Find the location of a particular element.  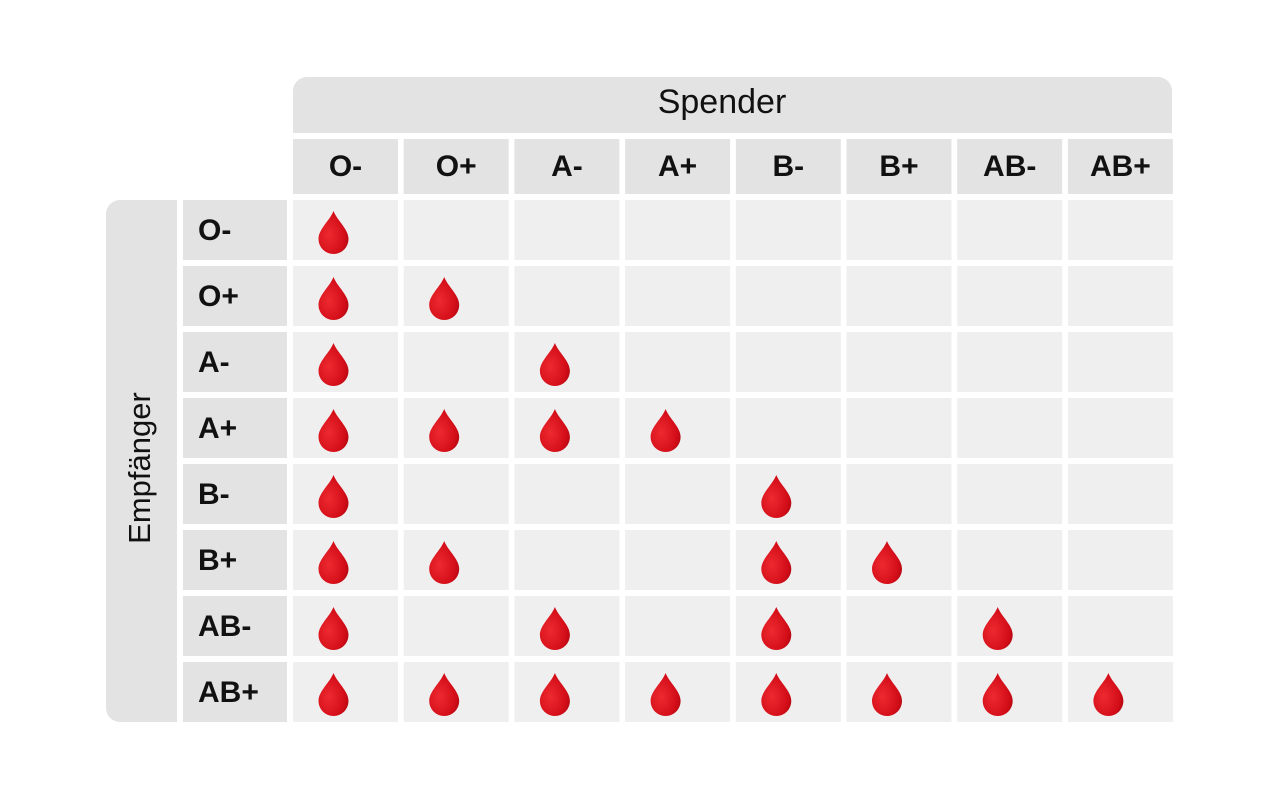

column-header: O- is located at coordinates (345, 166).